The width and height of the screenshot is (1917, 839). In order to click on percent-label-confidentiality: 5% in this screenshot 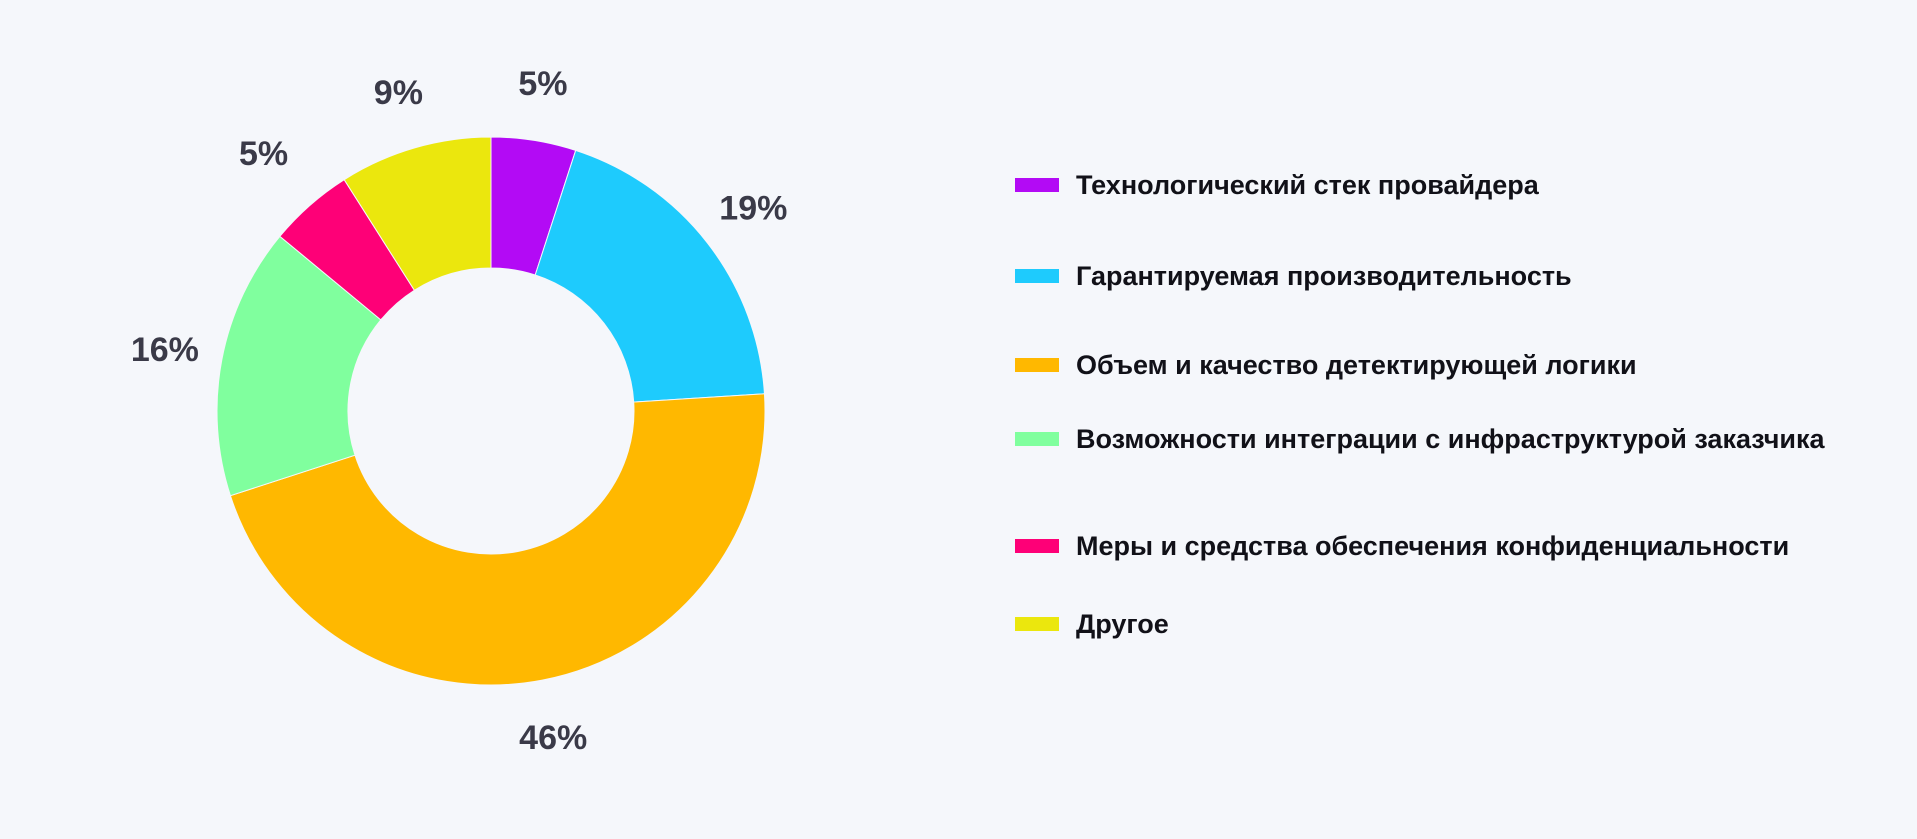, I will do `click(263, 154)`.